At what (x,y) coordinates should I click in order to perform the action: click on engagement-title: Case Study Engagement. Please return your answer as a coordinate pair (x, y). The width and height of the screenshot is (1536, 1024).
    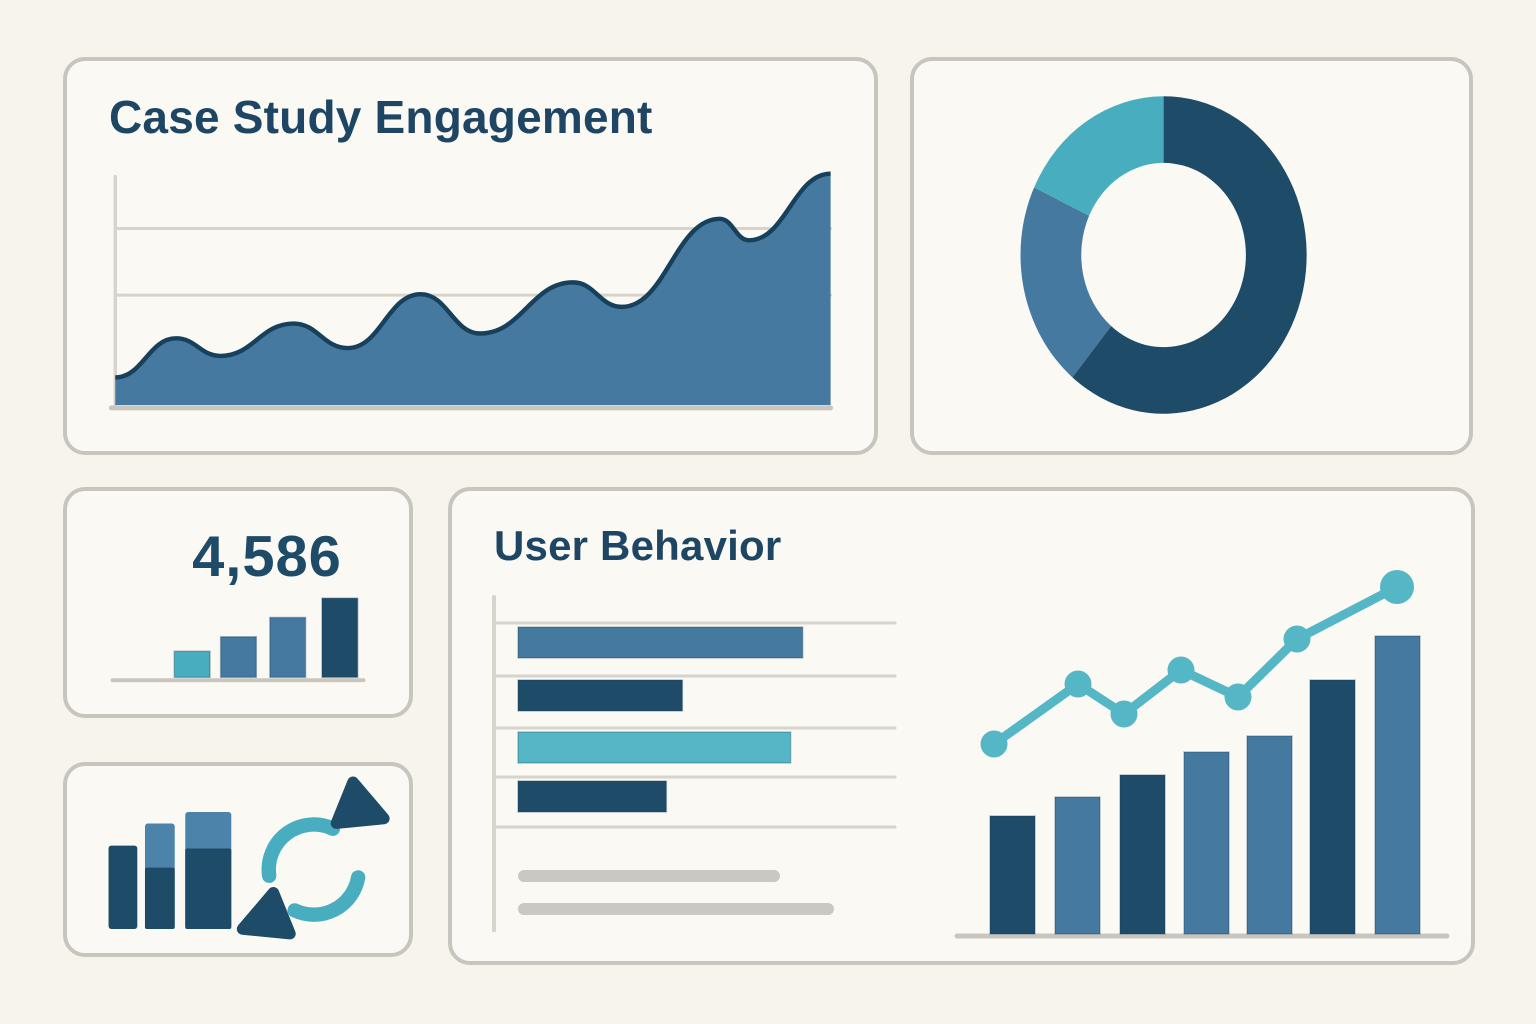
    Looking at the image, I should click on (381, 117).